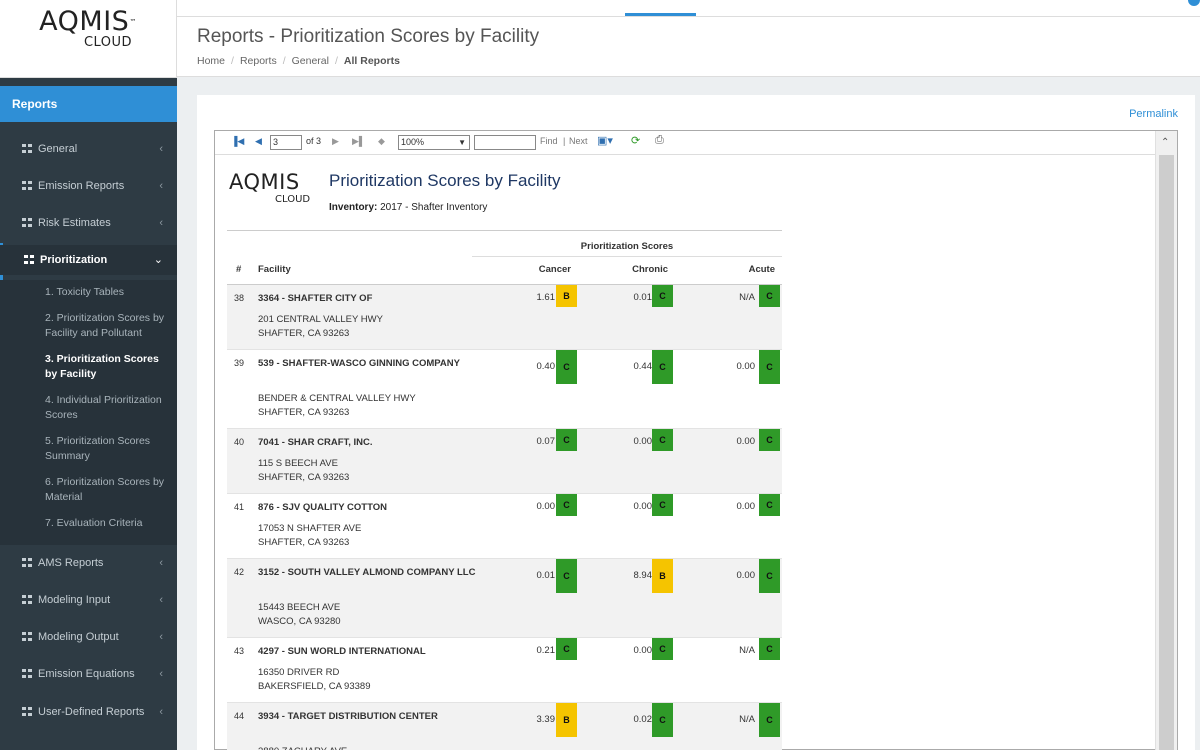 The height and width of the screenshot is (750, 1200). I want to click on row-number: 39, so click(239, 363).